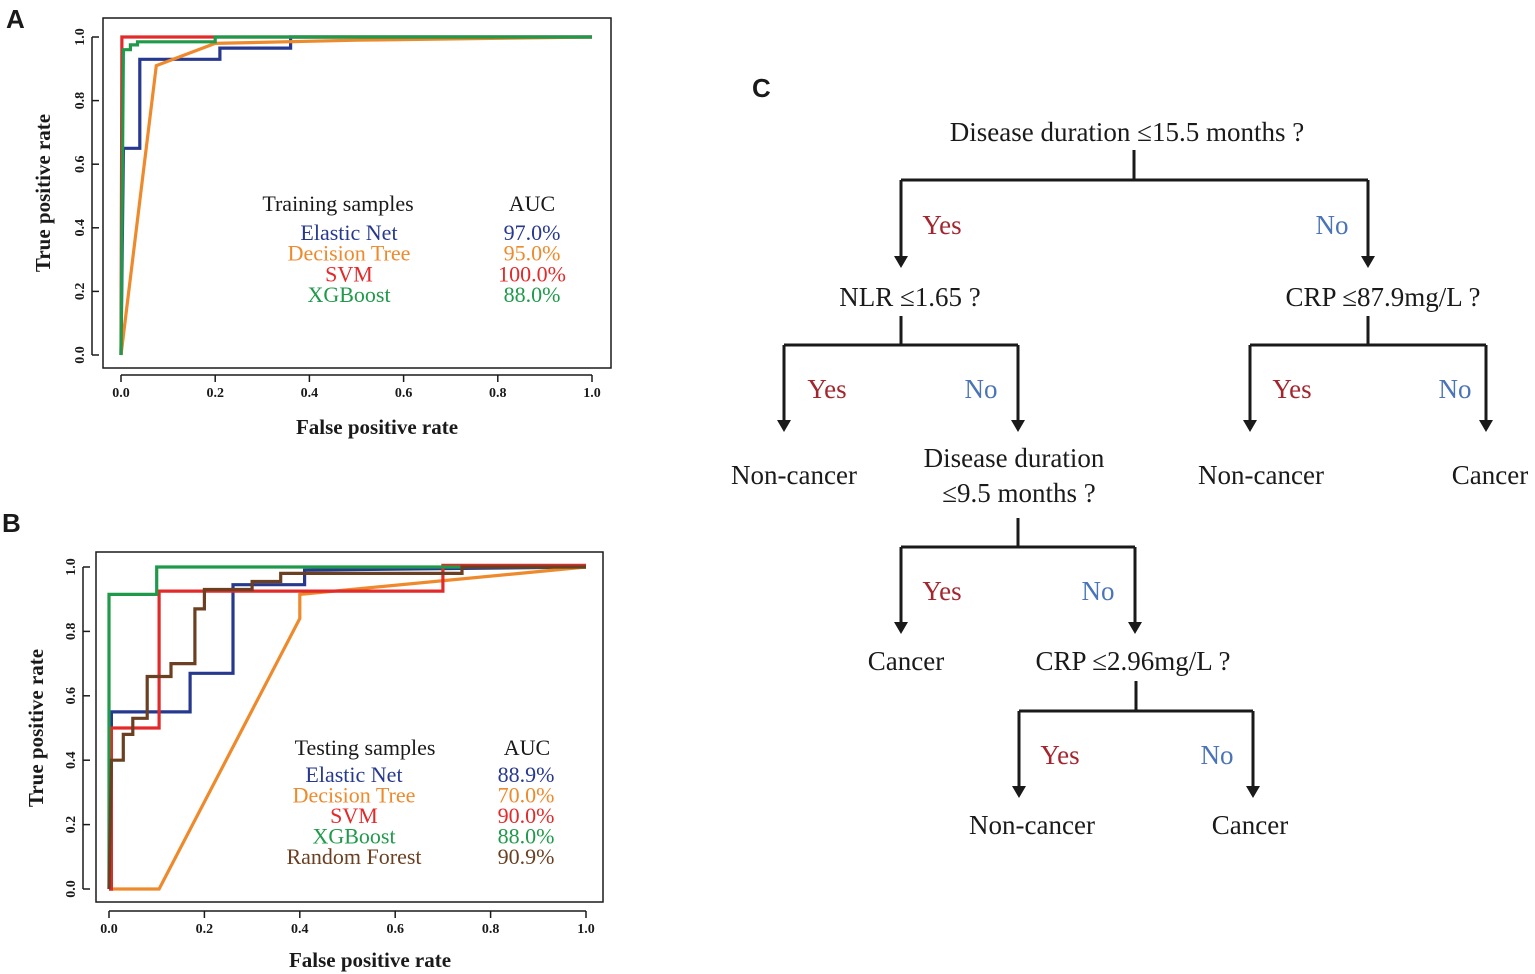  Describe the element at coordinates (532, 232) in the screenshot. I see `legend-auc-elastic-net: 97.0%` at that location.